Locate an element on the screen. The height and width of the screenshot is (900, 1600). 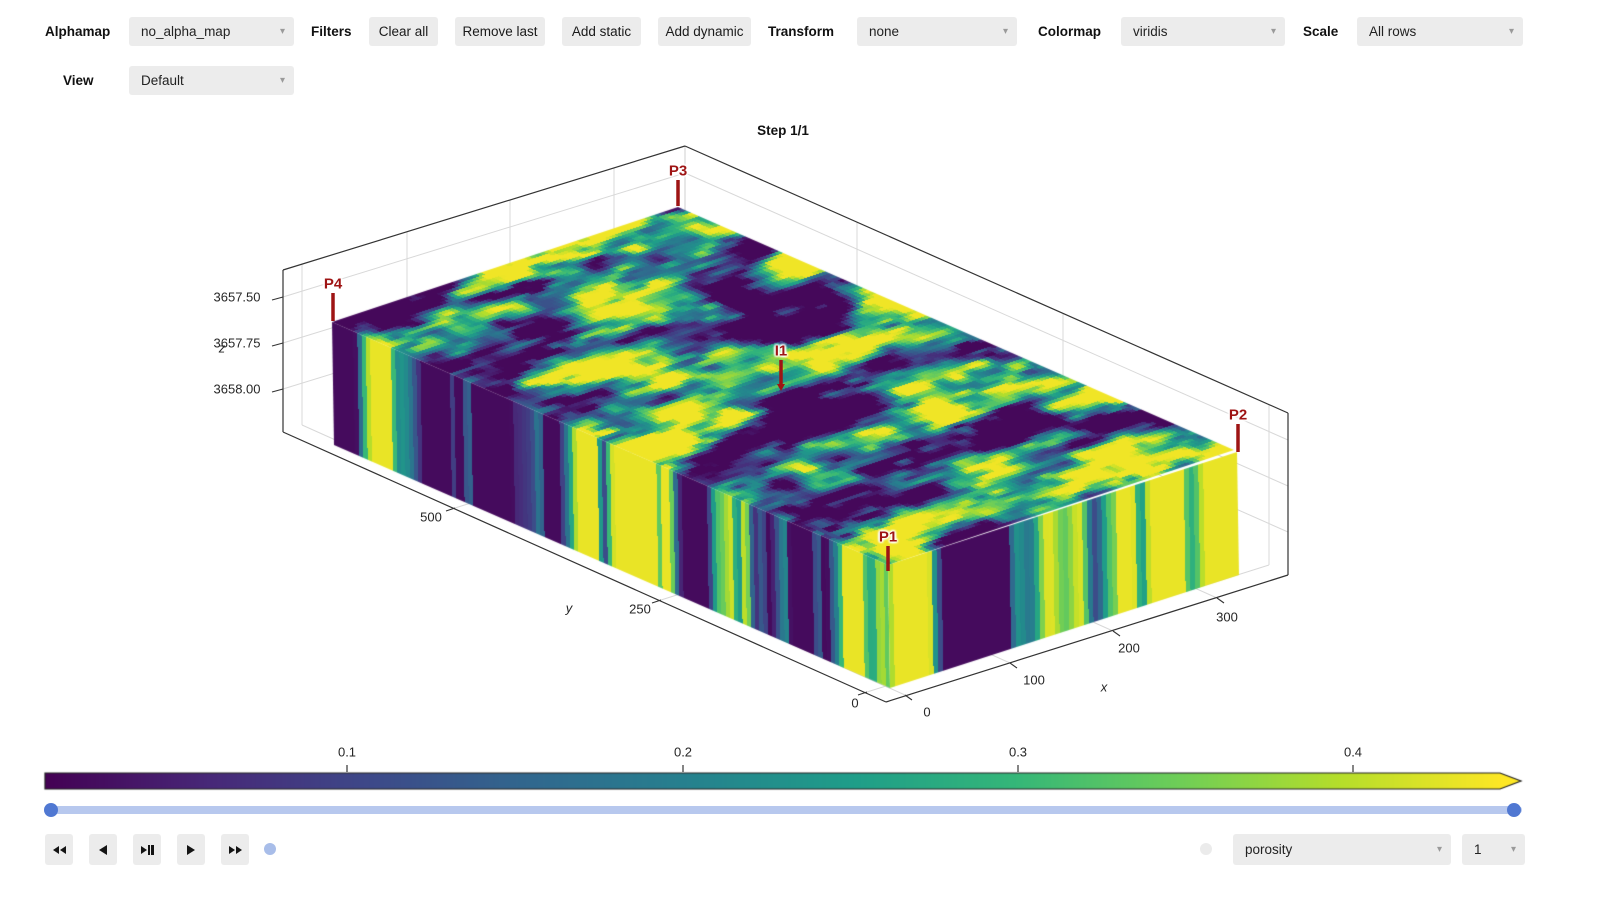
y-tick-label: 0 is located at coordinates (855, 703).